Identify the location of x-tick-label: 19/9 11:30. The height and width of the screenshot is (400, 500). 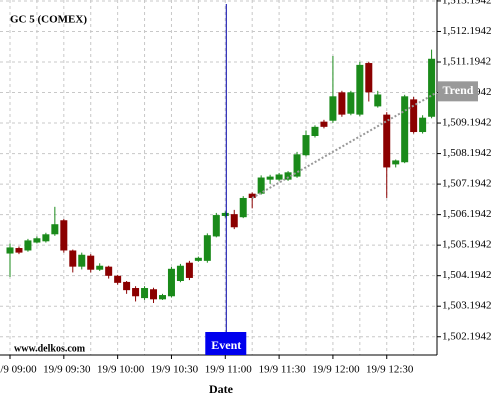
(282, 370).